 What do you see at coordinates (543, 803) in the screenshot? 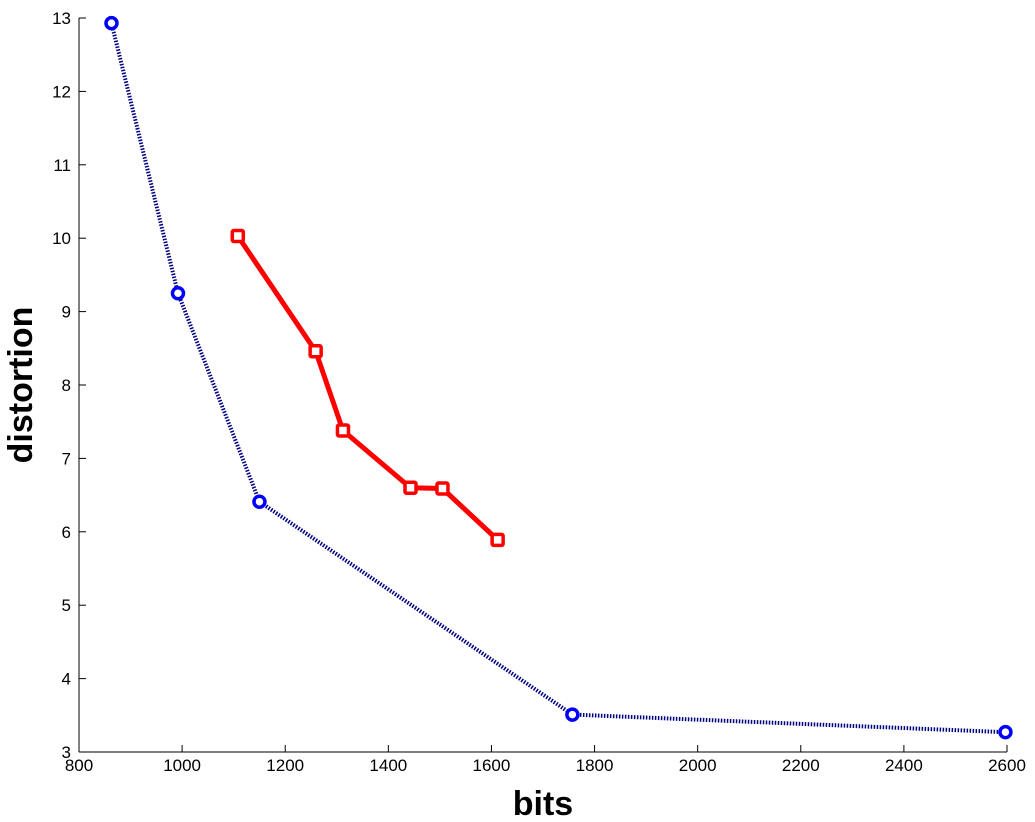
I see `x-axis-title: bits` at bounding box center [543, 803].